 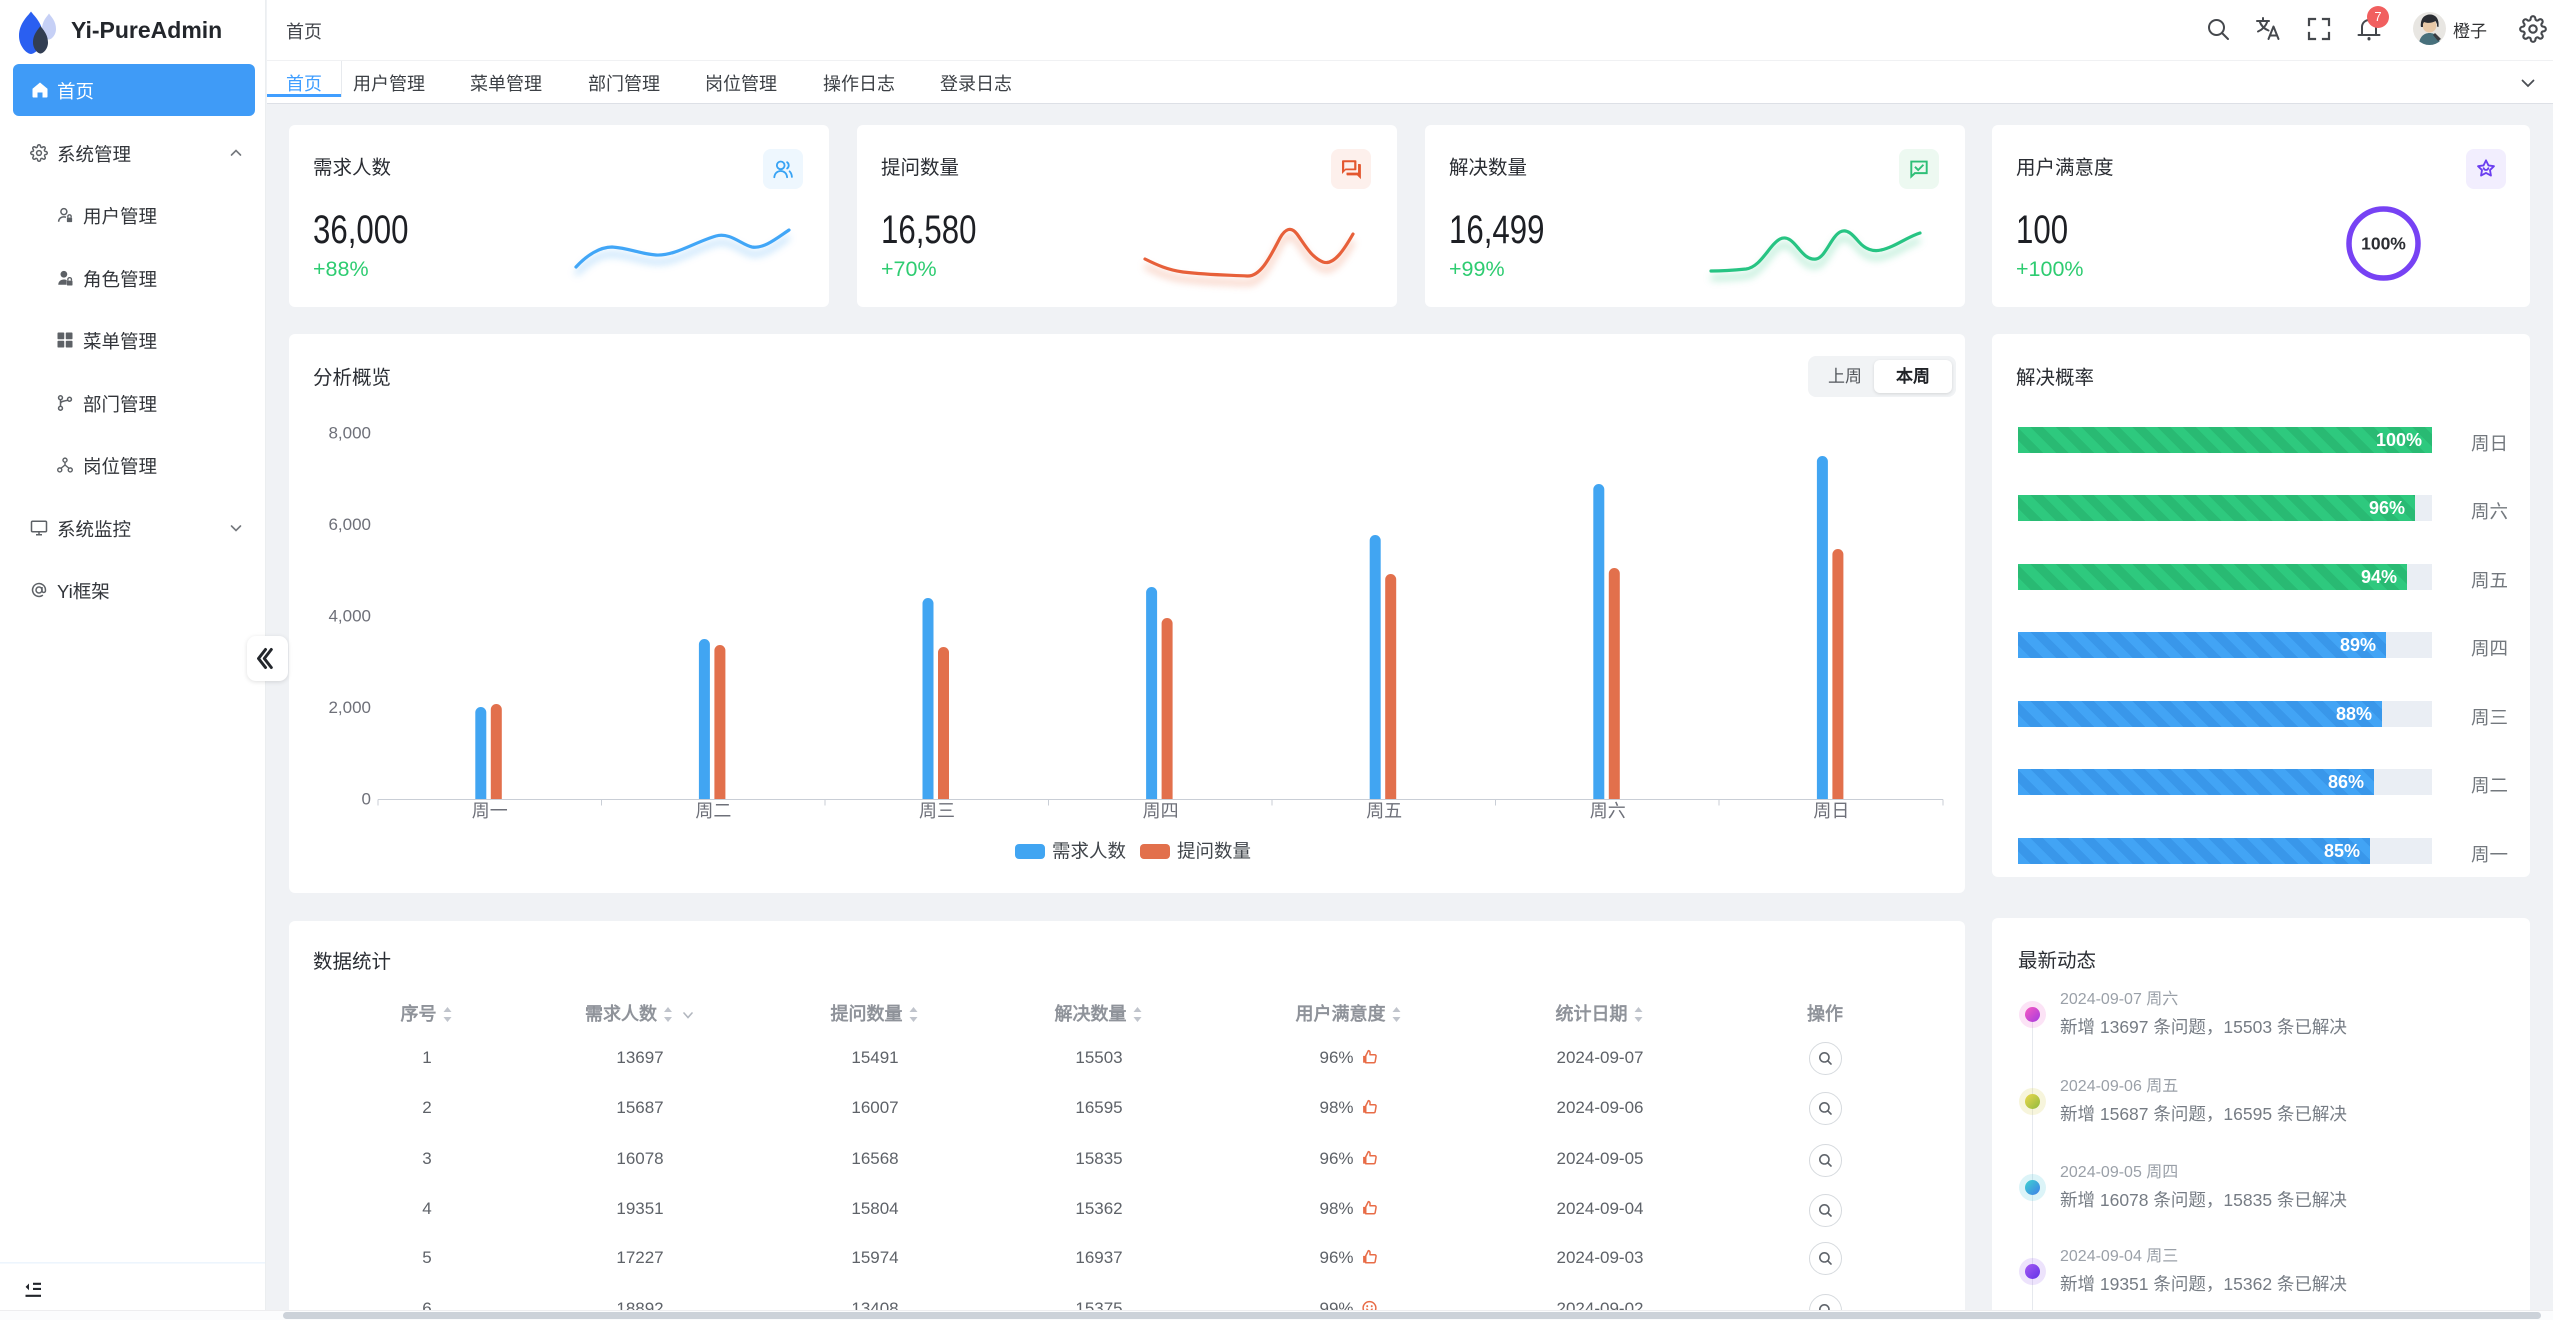 What do you see at coordinates (1161, 811) in the screenshot?
I see `svg-text: 周四` at bounding box center [1161, 811].